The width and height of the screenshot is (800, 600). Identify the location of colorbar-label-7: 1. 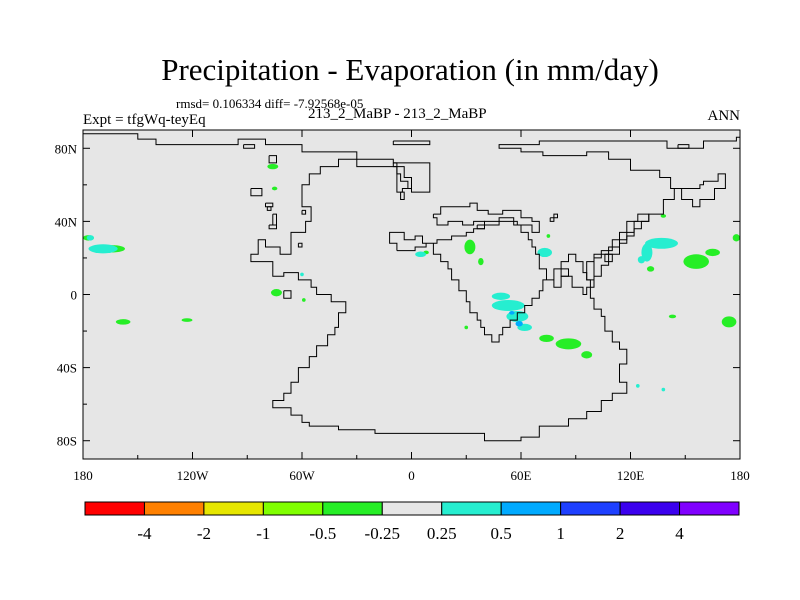
(560, 533).